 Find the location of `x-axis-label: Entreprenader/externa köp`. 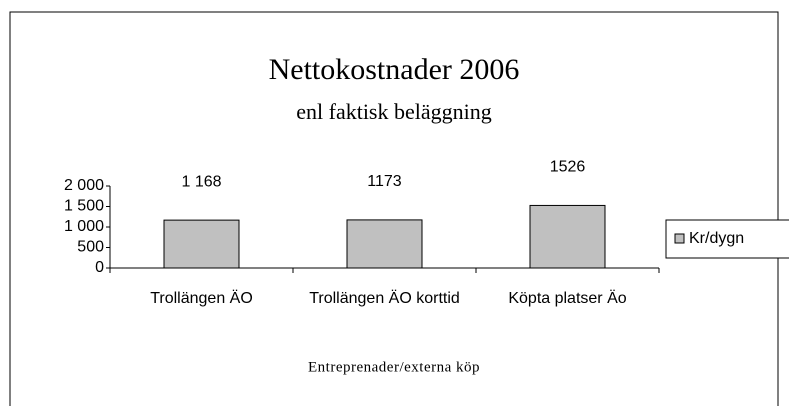

x-axis-label: Entreprenader/externa köp is located at coordinates (394, 367).